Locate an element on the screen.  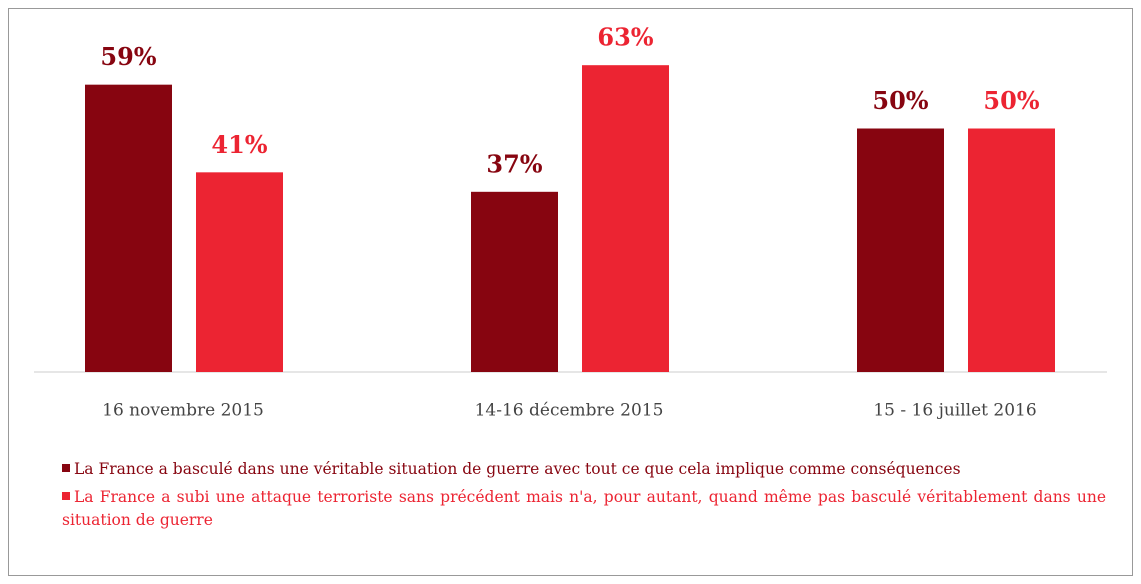
x-tick-label: 14-16 décembre 2015 is located at coordinates (569, 411).